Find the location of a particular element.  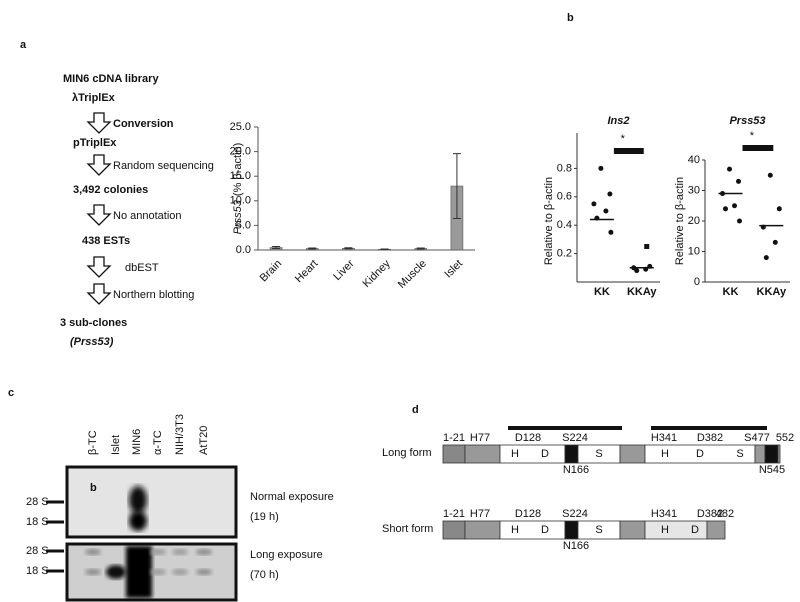

site-label: H77 is located at coordinates (480, 514).